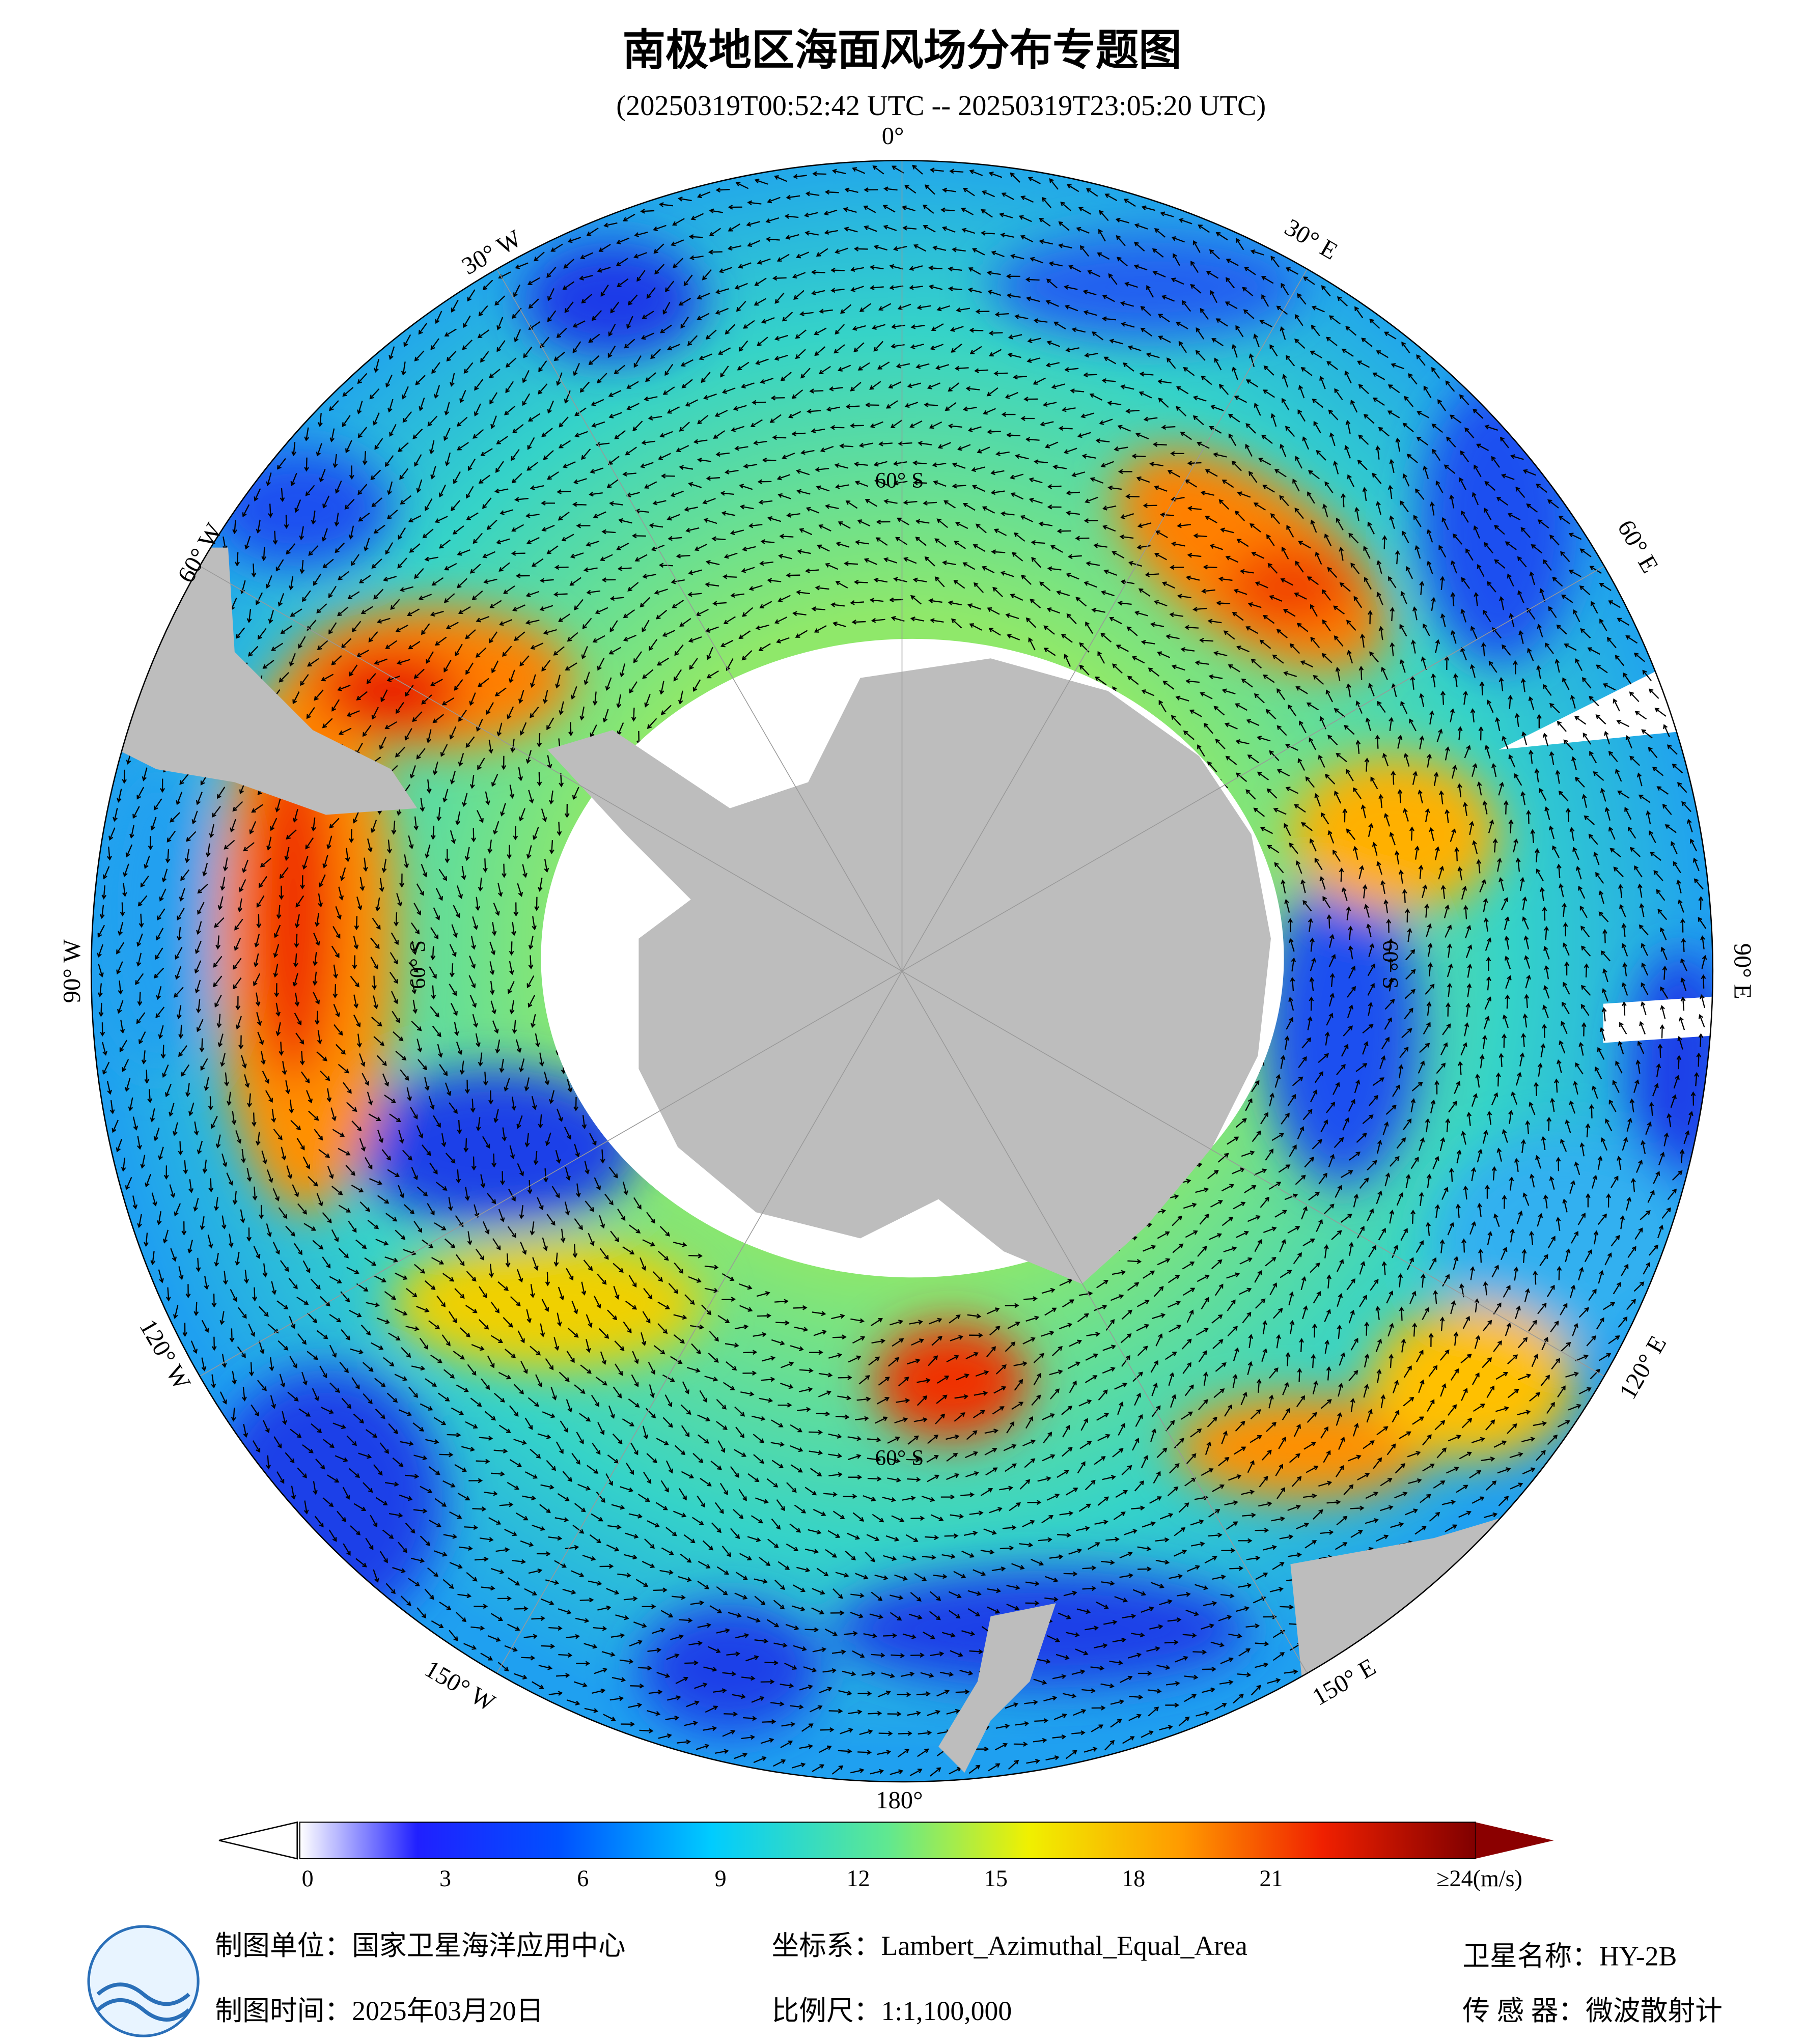 The height and width of the screenshot is (2044, 1804). What do you see at coordinates (997, 1688) in the screenshot?
I see `new-zealand` at bounding box center [997, 1688].